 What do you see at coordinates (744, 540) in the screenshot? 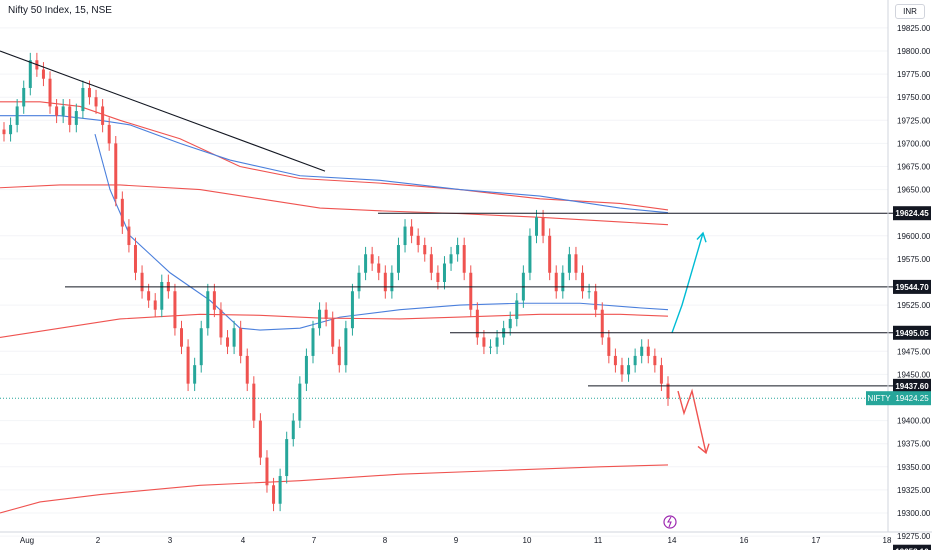
I see `x-tick-label: 16` at bounding box center [744, 540].